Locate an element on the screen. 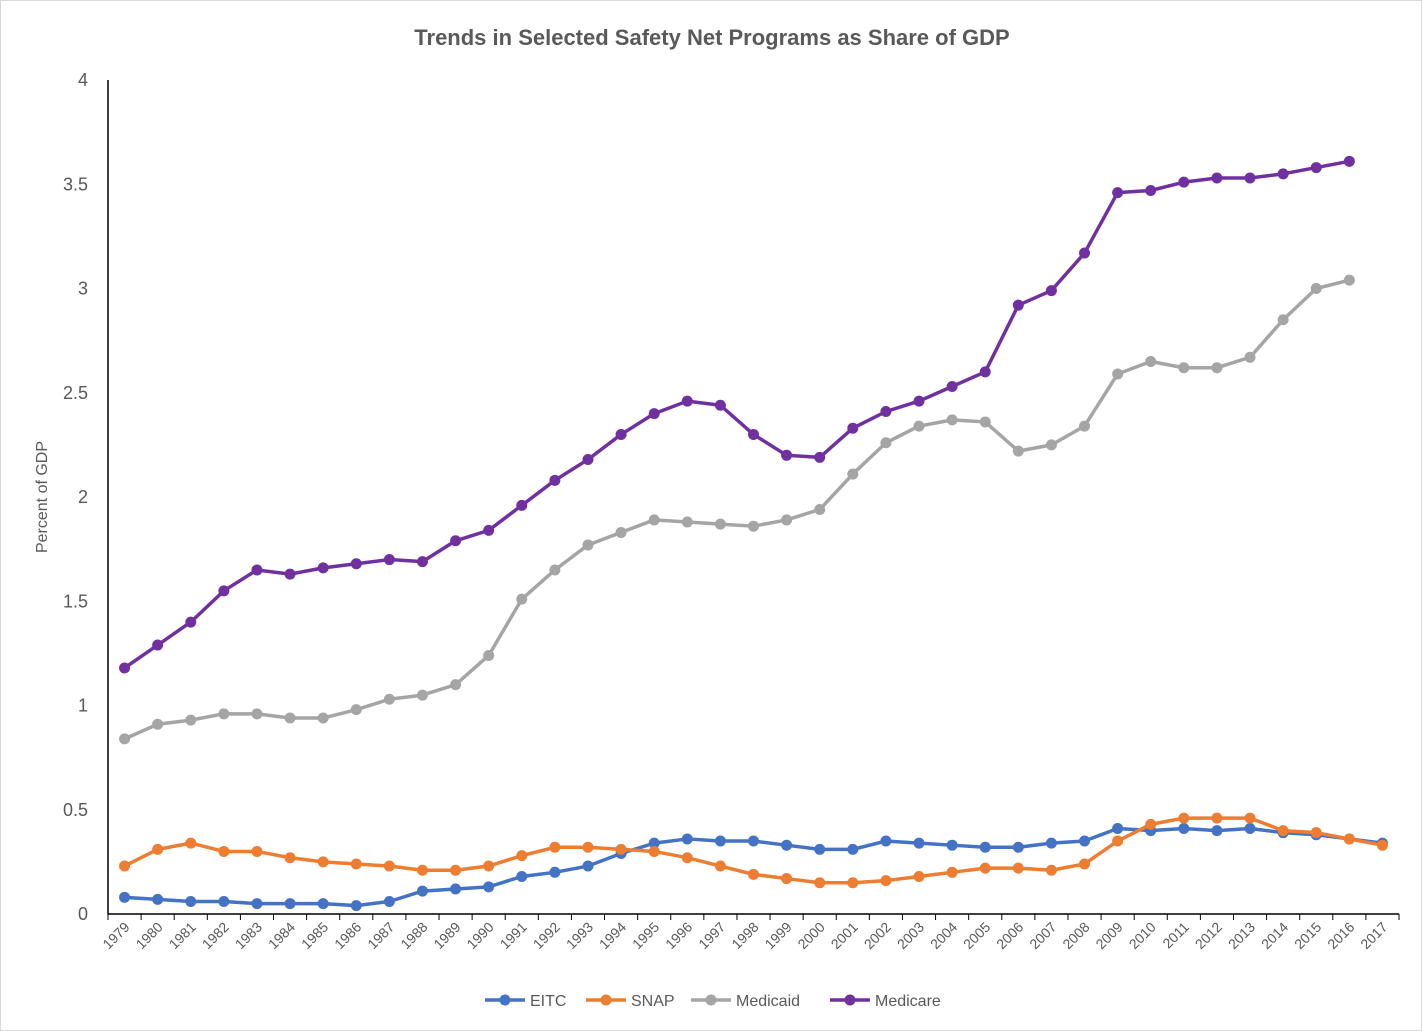  y-axis-ticks: 0 0.5 1 1.5 2 2.5 3 3.5 4 is located at coordinates (75, 497).